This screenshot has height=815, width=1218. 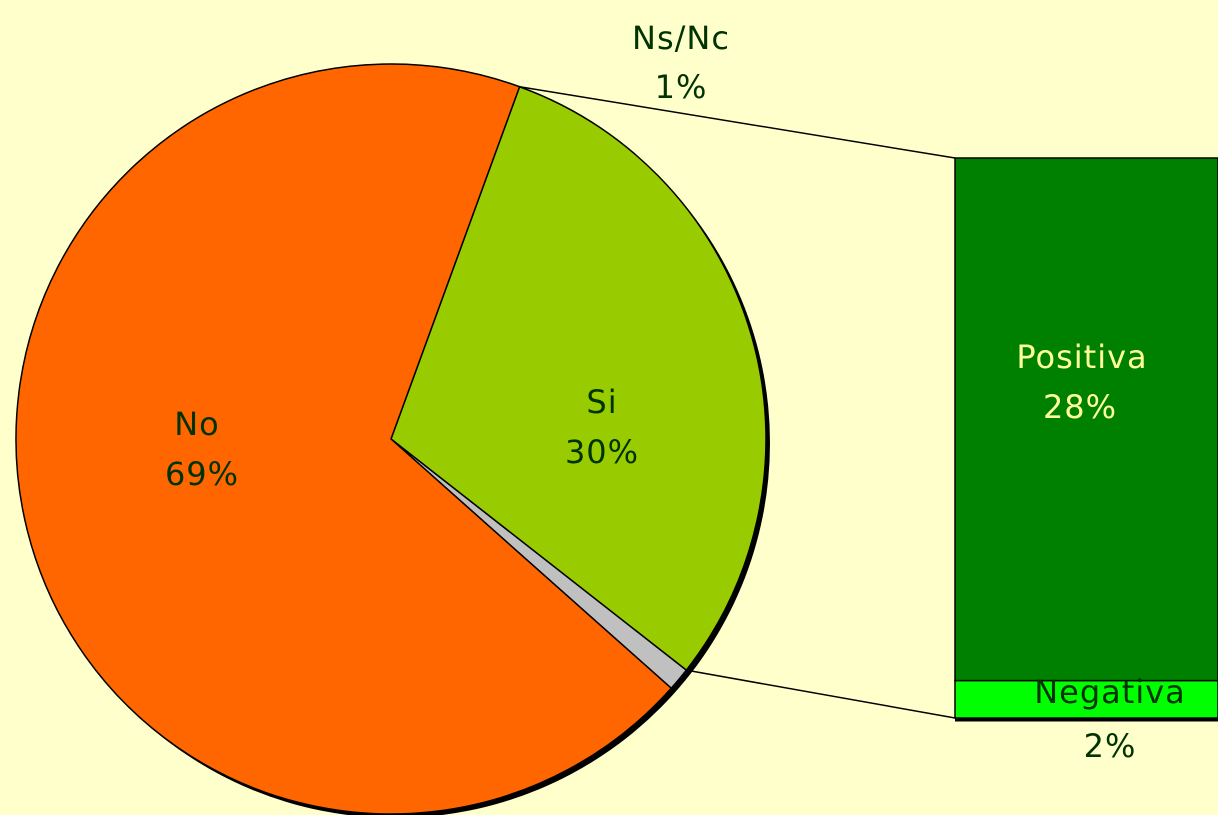 What do you see at coordinates (821, 694) in the screenshot?
I see `connector-bottom` at bounding box center [821, 694].